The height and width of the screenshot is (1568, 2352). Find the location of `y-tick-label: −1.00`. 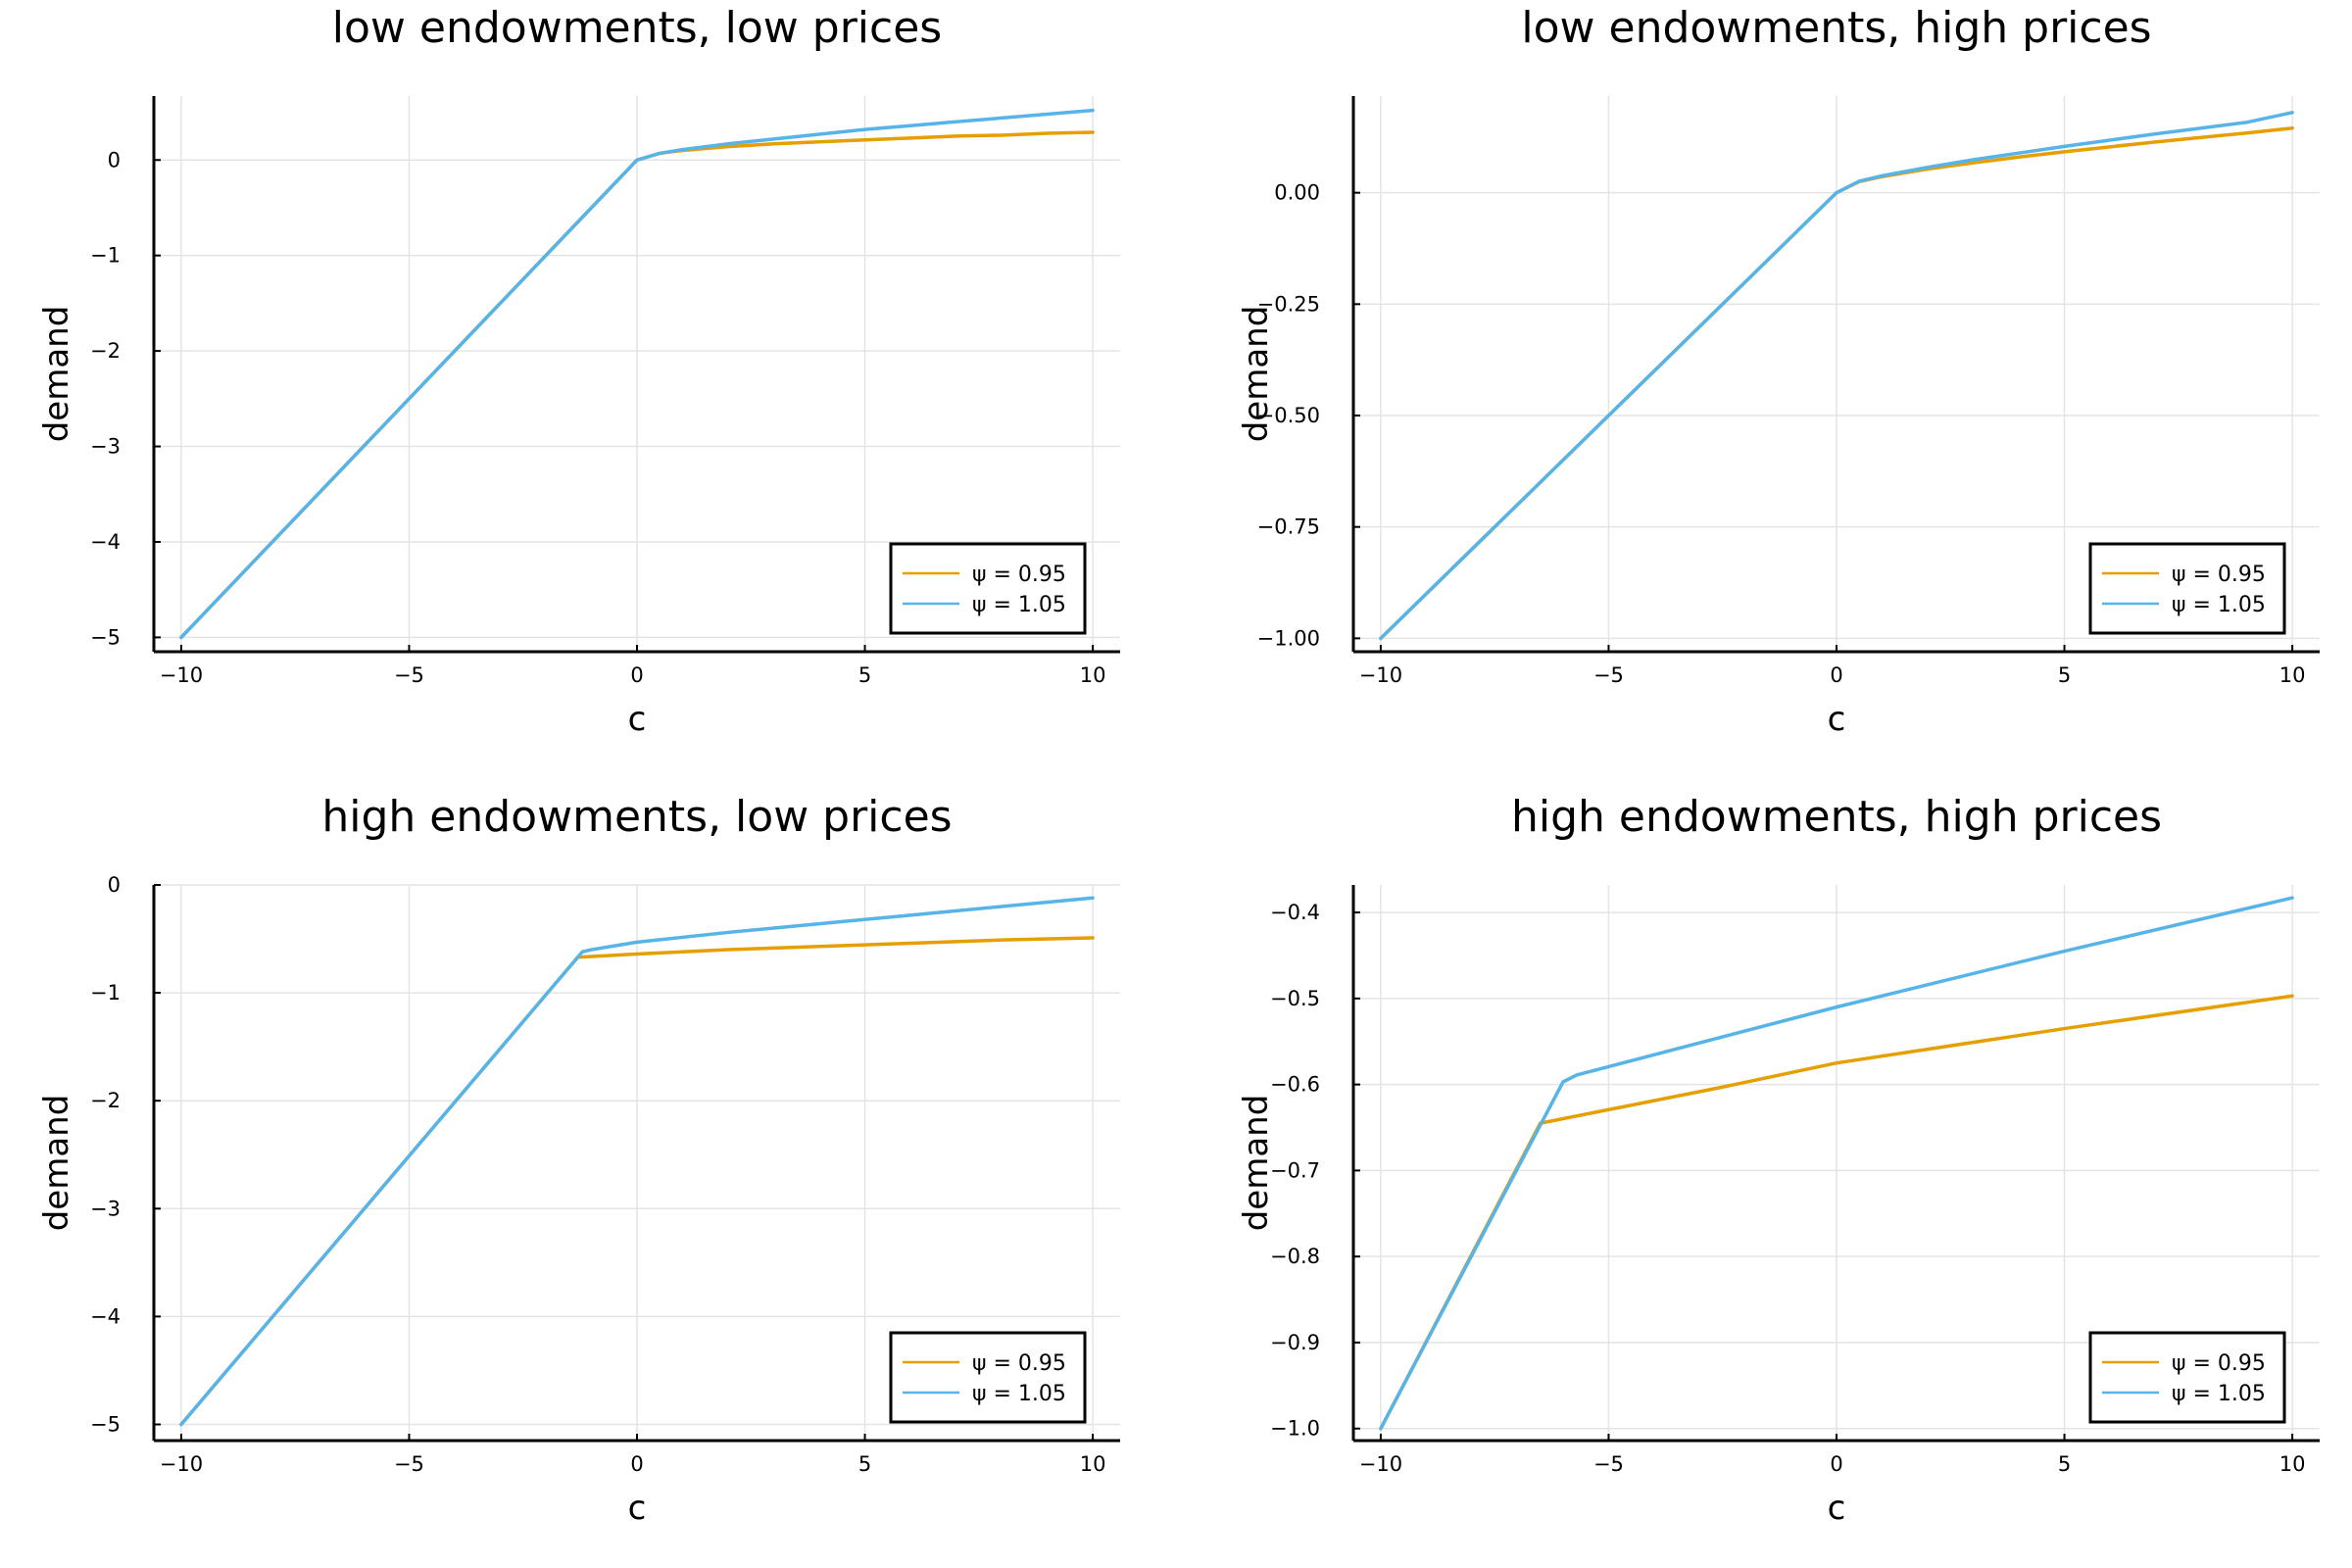

y-tick-label: −1.00 is located at coordinates (1288, 638).